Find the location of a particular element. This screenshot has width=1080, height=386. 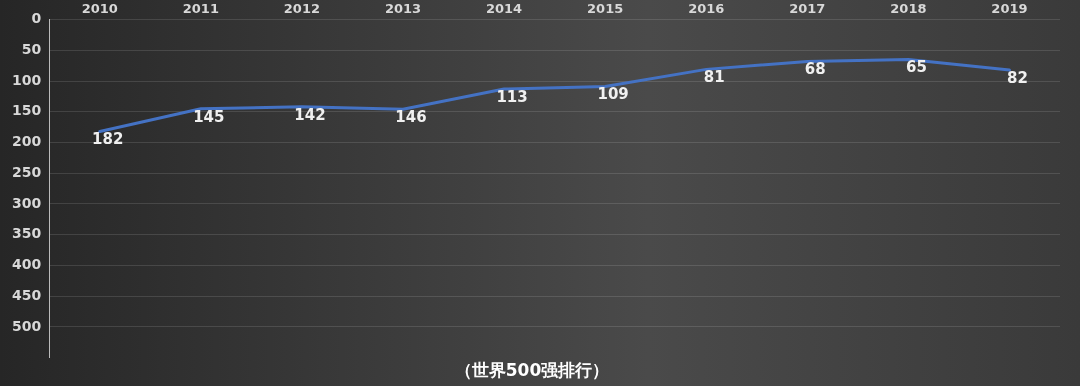

y-tick-label: 250 is located at coordinates (26, 171).